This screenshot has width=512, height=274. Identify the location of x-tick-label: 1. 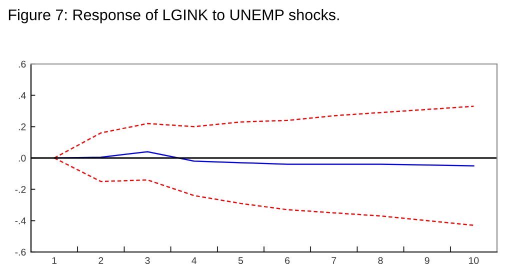
(54, 260).